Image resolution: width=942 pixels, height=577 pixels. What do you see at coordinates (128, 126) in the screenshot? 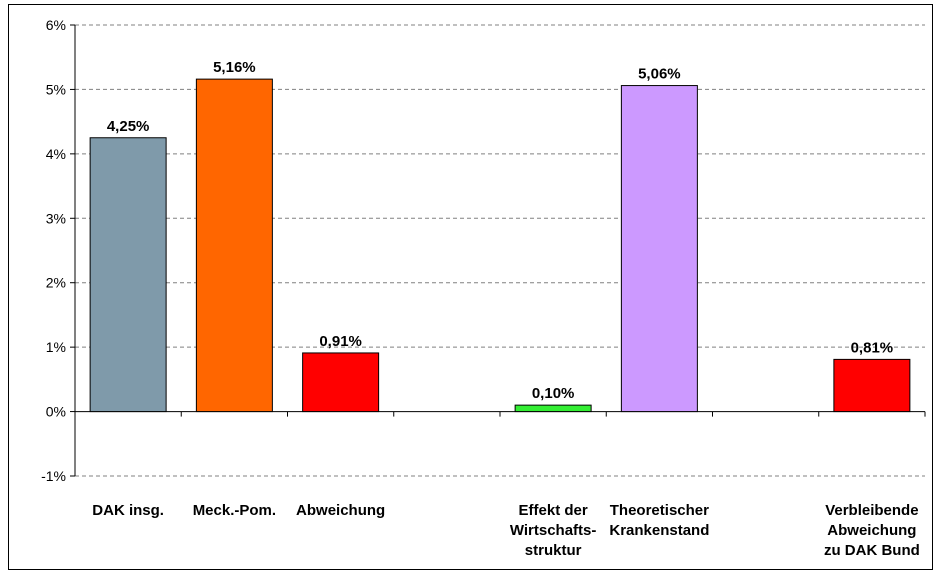
I see `data-label: 4,25%` at bounding box center [128, 126].